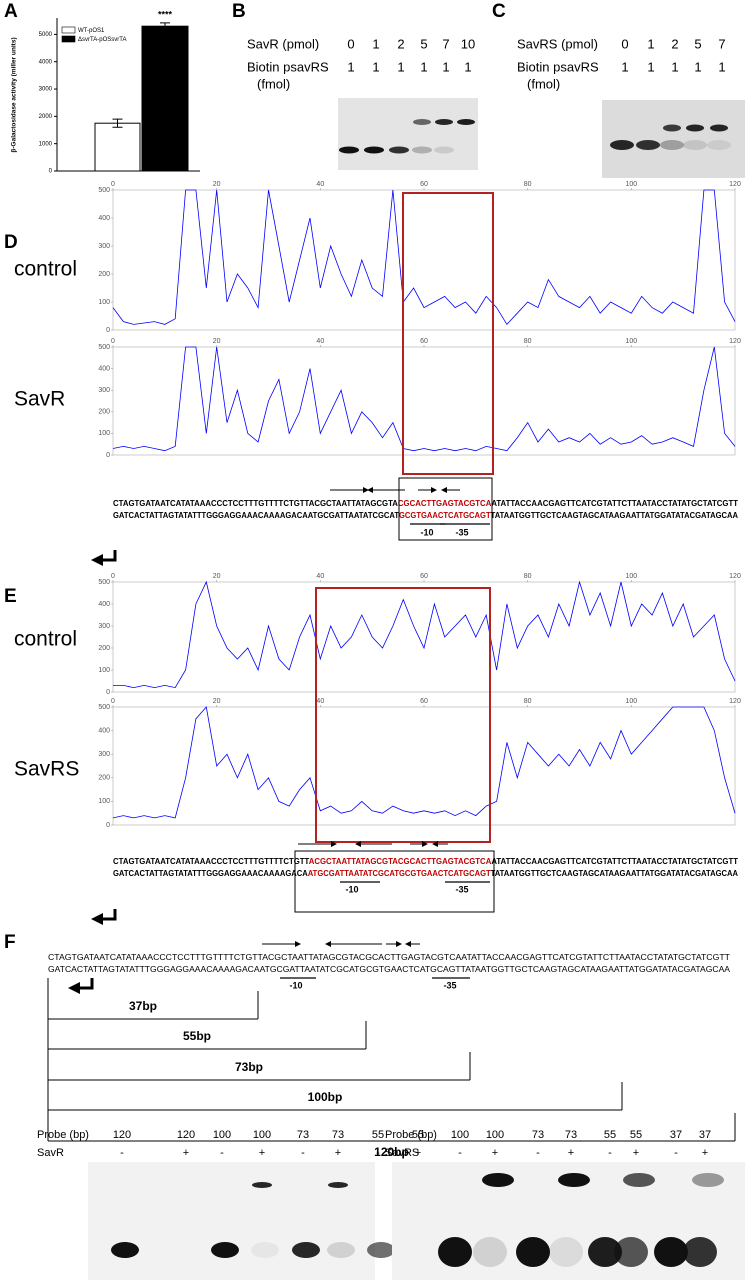  I want to click on lane-value: 120, so click(122, 1135).